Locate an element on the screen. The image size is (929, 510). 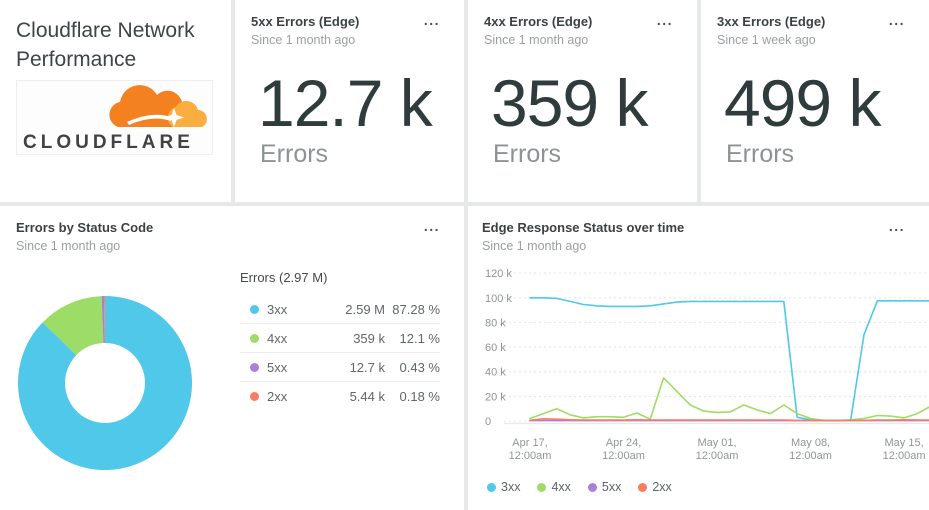
legend-chip-3xx: 3xx is located at coordinates (503, 487).